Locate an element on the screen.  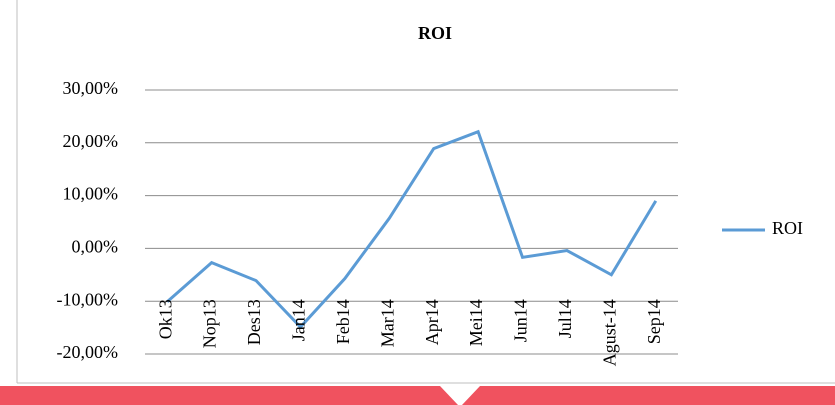
x-tick-label: Jun14 is located at coordinates (521, 320).